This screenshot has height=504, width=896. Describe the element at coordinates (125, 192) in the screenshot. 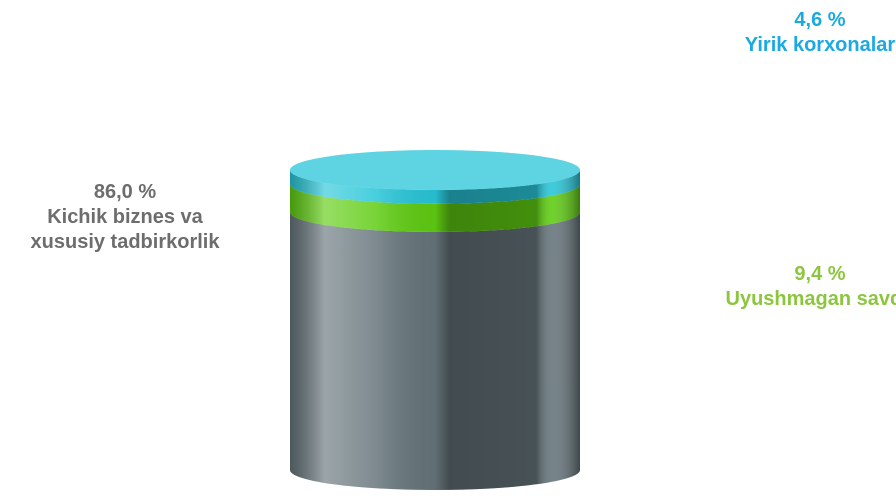

I see `value-label: 86,0 %` at that location.